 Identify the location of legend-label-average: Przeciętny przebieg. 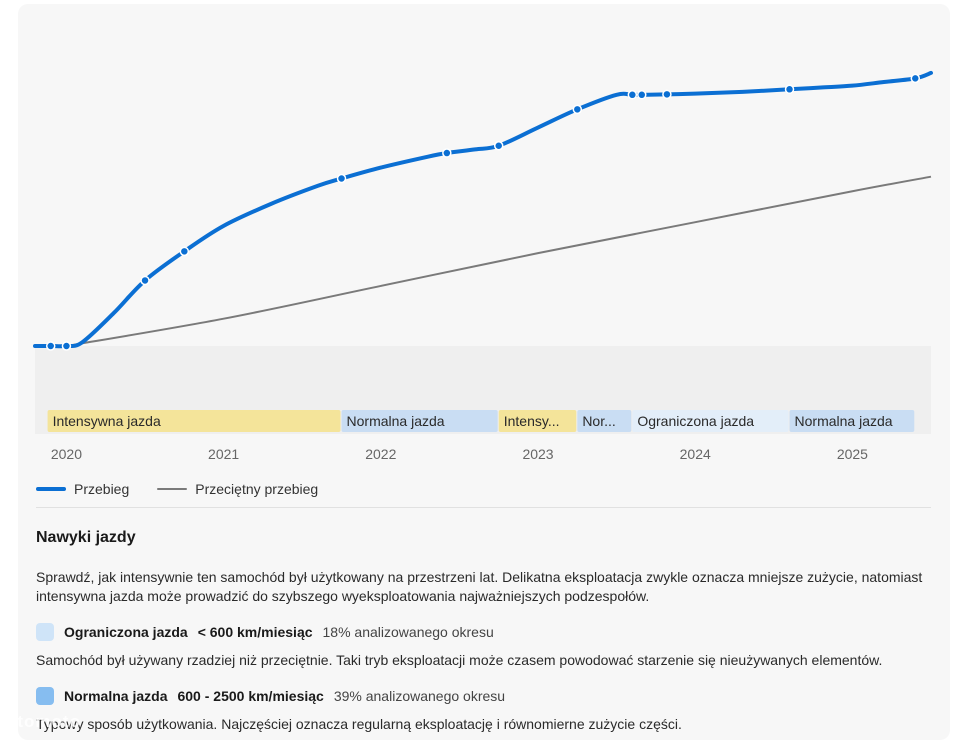
(257, 489).